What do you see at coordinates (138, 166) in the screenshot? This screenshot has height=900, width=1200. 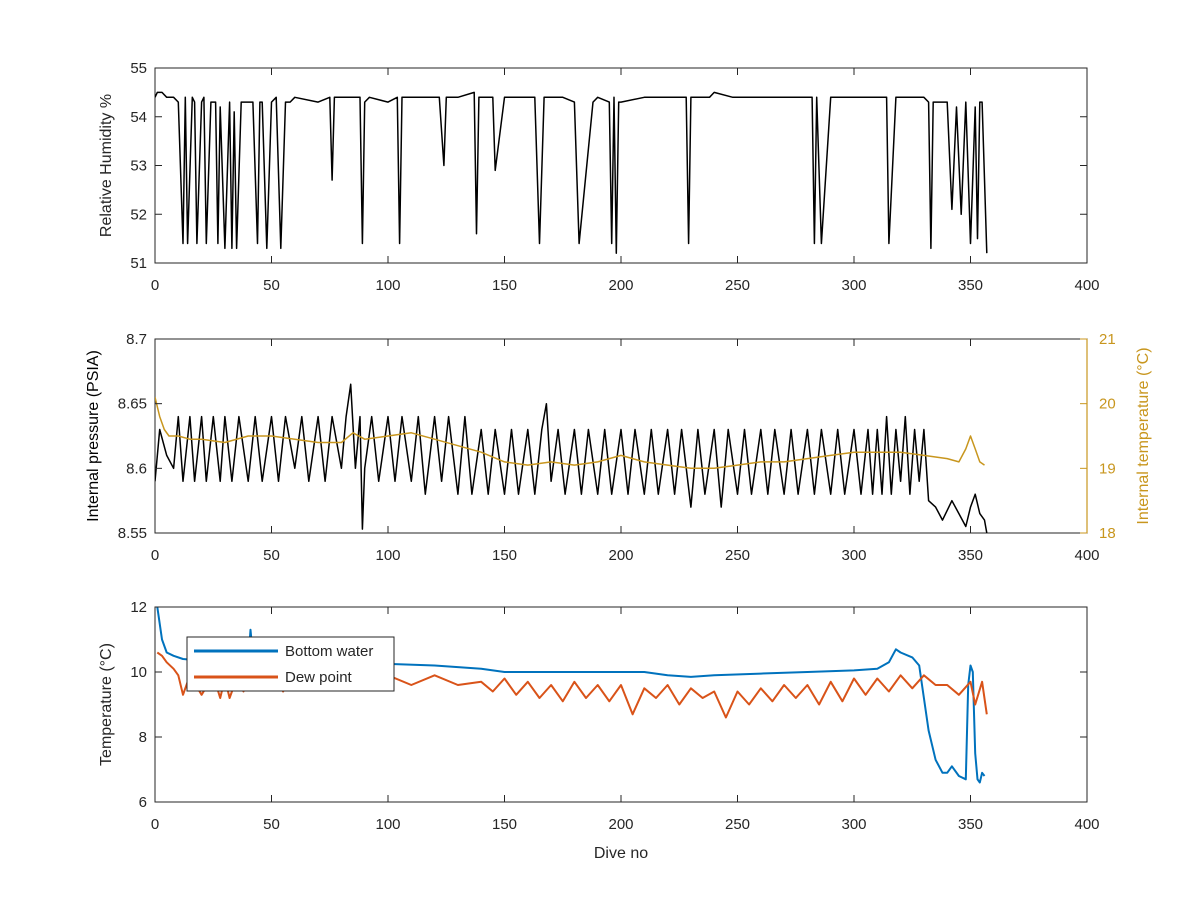 I see `y-tick-label: 53` at bounding box center [138, 166].